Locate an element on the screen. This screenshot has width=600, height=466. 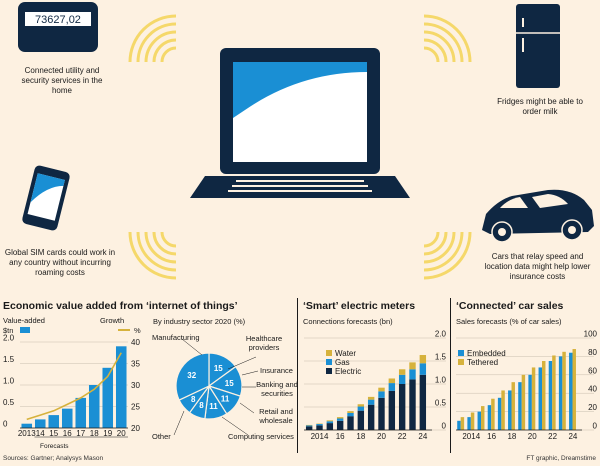
x-tick-label: 15 is located at coordinates (53, 433).